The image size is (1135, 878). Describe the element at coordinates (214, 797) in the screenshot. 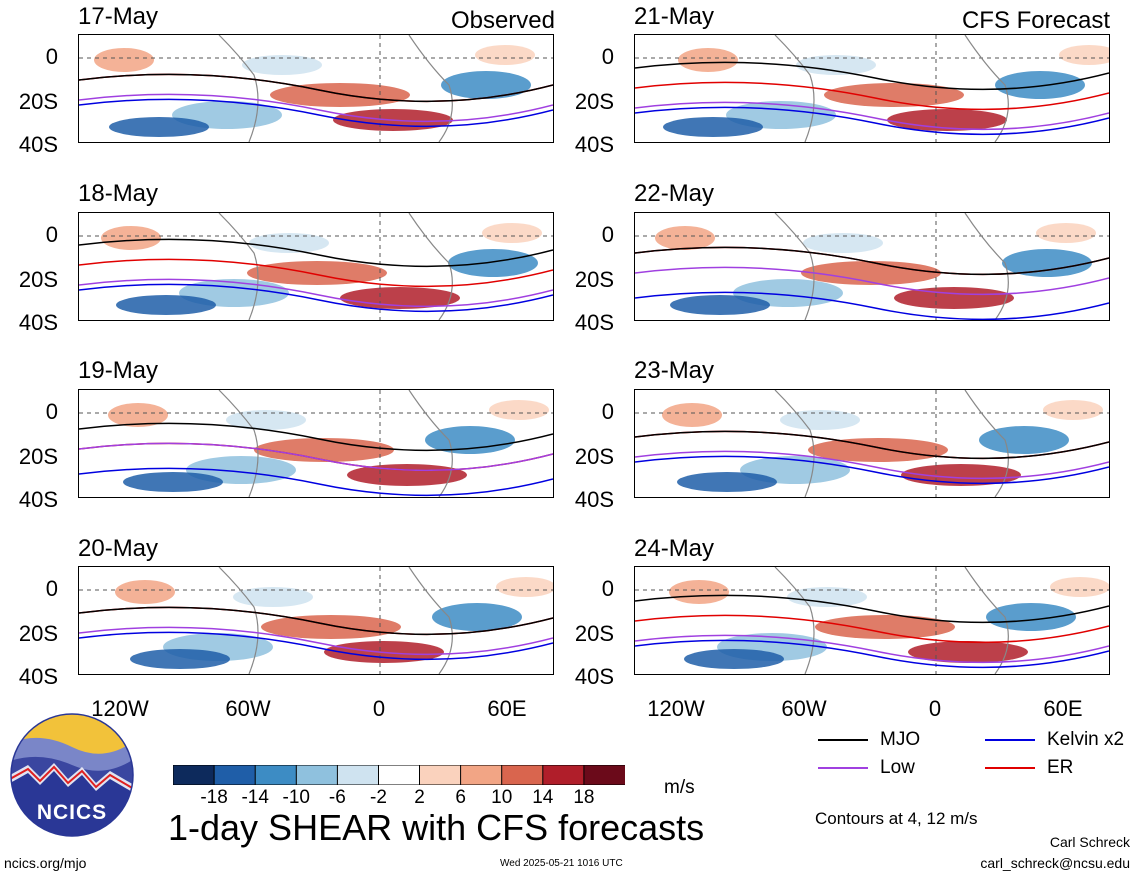

I see `colorbar-tick-1: -18` at that location.